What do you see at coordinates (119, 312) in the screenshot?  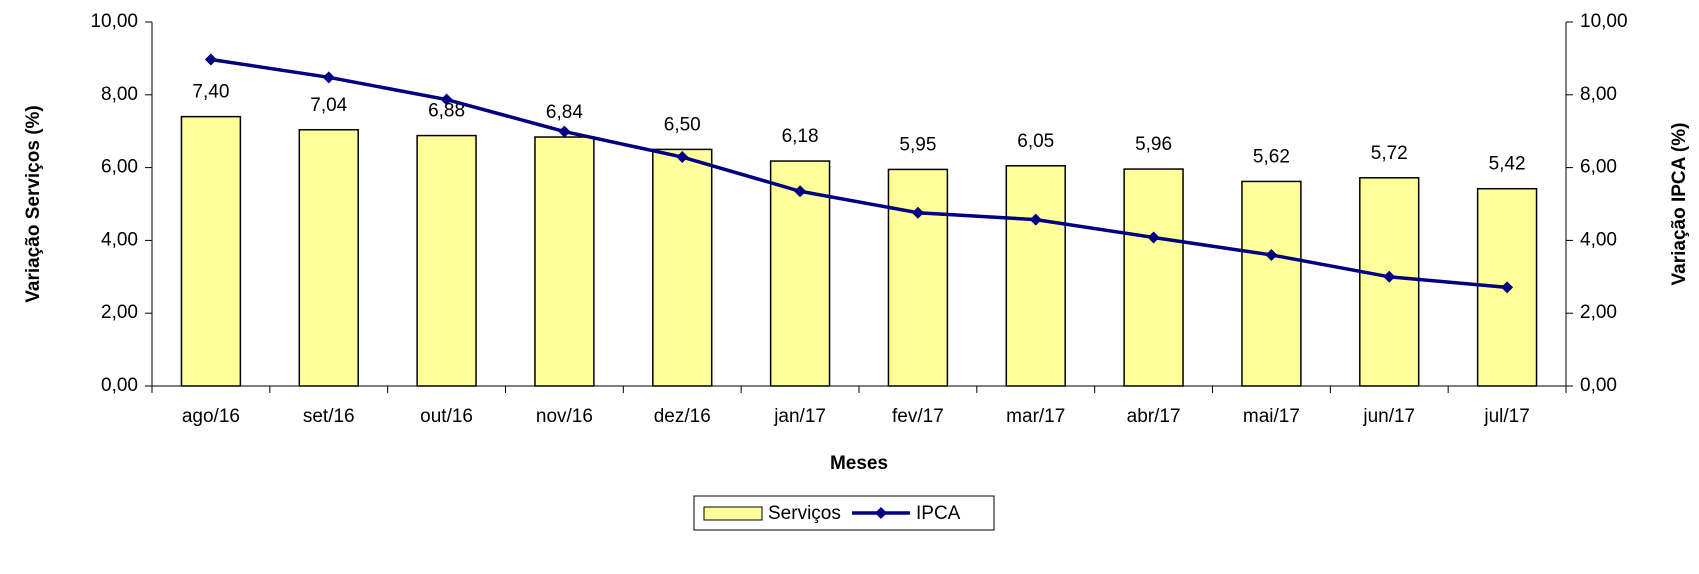 I see `y-tick-label: 2,00` at bounding box center [119, 312].